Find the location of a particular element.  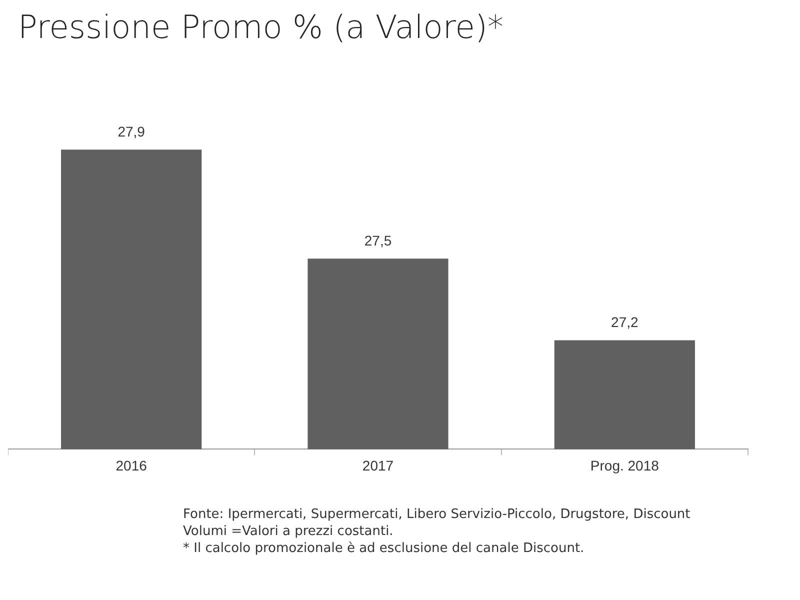

annotation: Volumi =Valori a prezzi costanti. is located at coordinates (288, 531).